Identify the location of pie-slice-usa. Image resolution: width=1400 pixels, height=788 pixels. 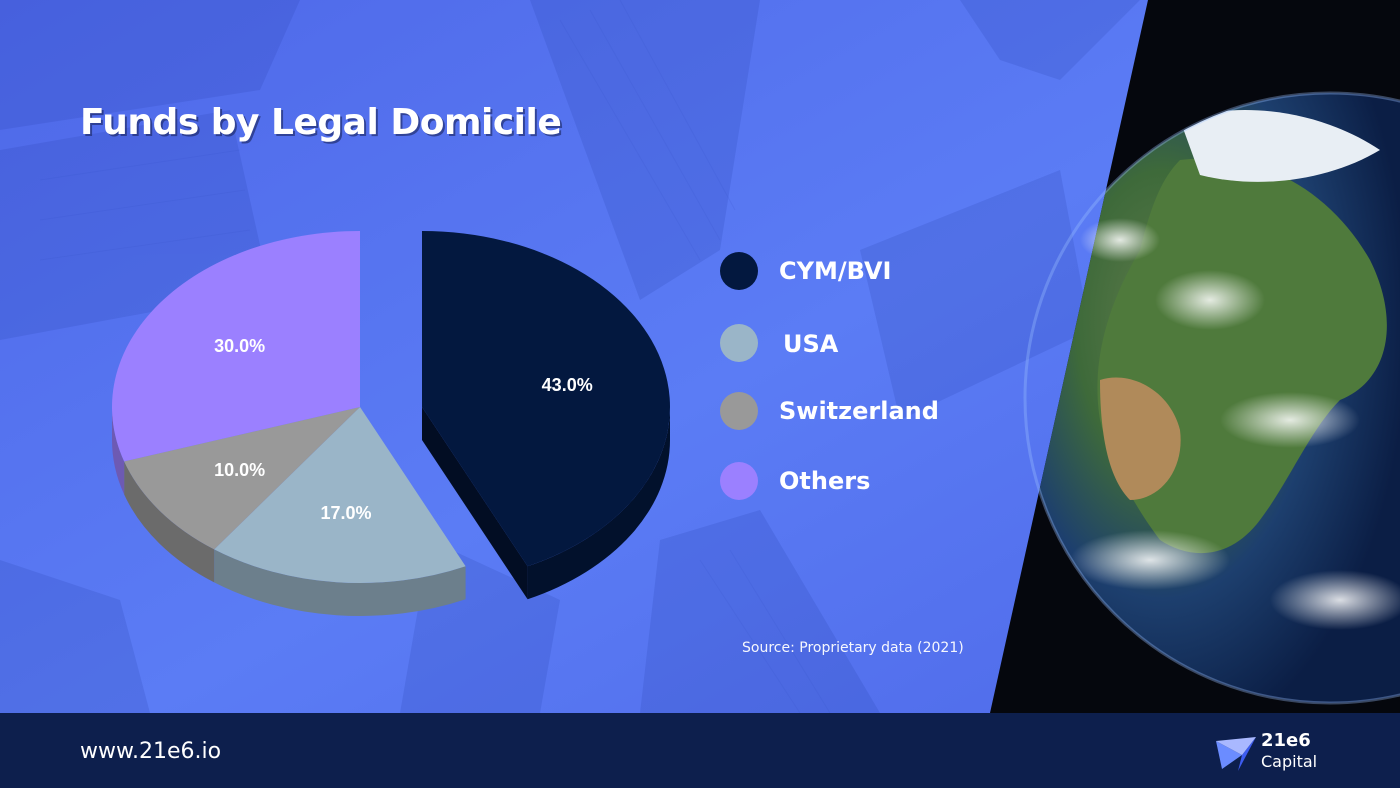
(340, 495).